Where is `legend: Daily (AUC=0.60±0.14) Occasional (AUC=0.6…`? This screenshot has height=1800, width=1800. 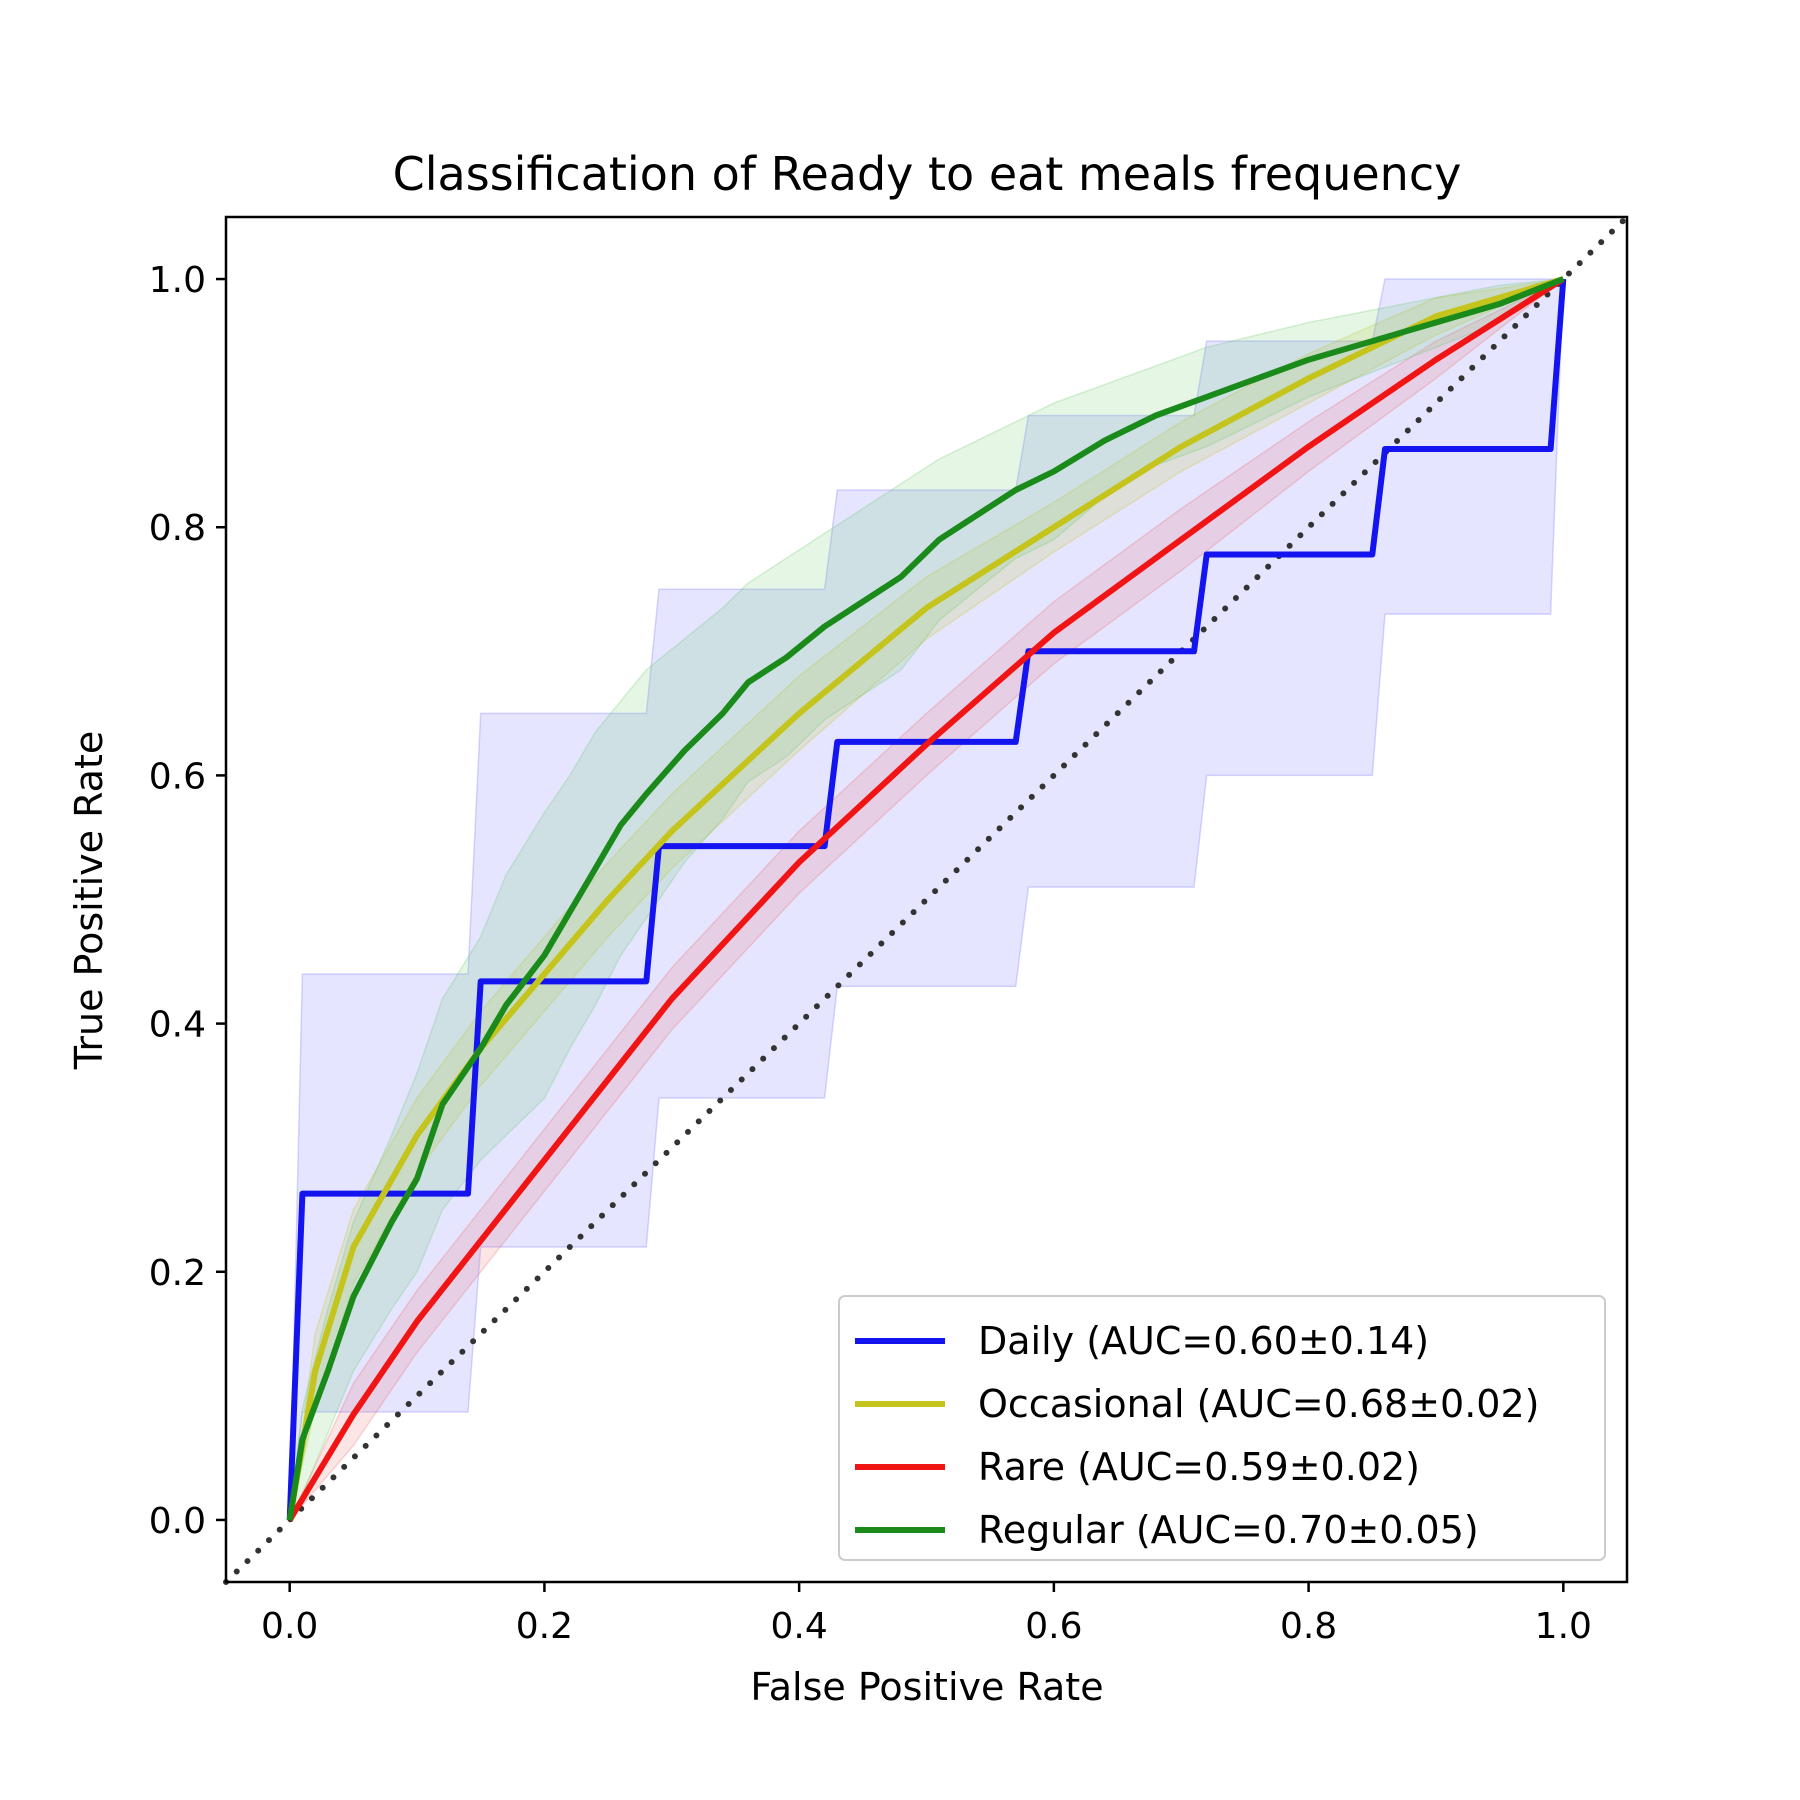 legend: Daily (AUC=0.60±0.14) Occasional (AUC=0.6… is located at coordinates (1222, 1428).